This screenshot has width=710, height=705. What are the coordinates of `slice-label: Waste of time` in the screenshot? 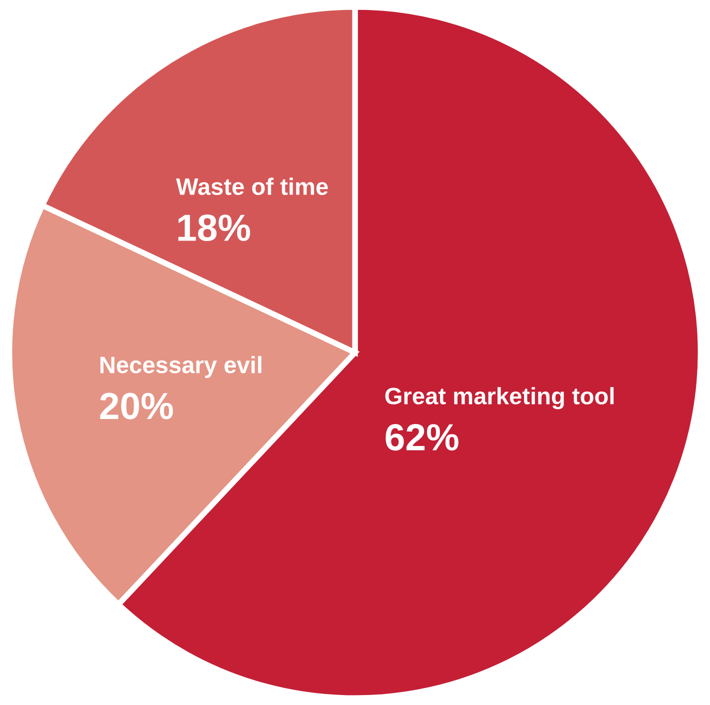 It's located at (252, 187).